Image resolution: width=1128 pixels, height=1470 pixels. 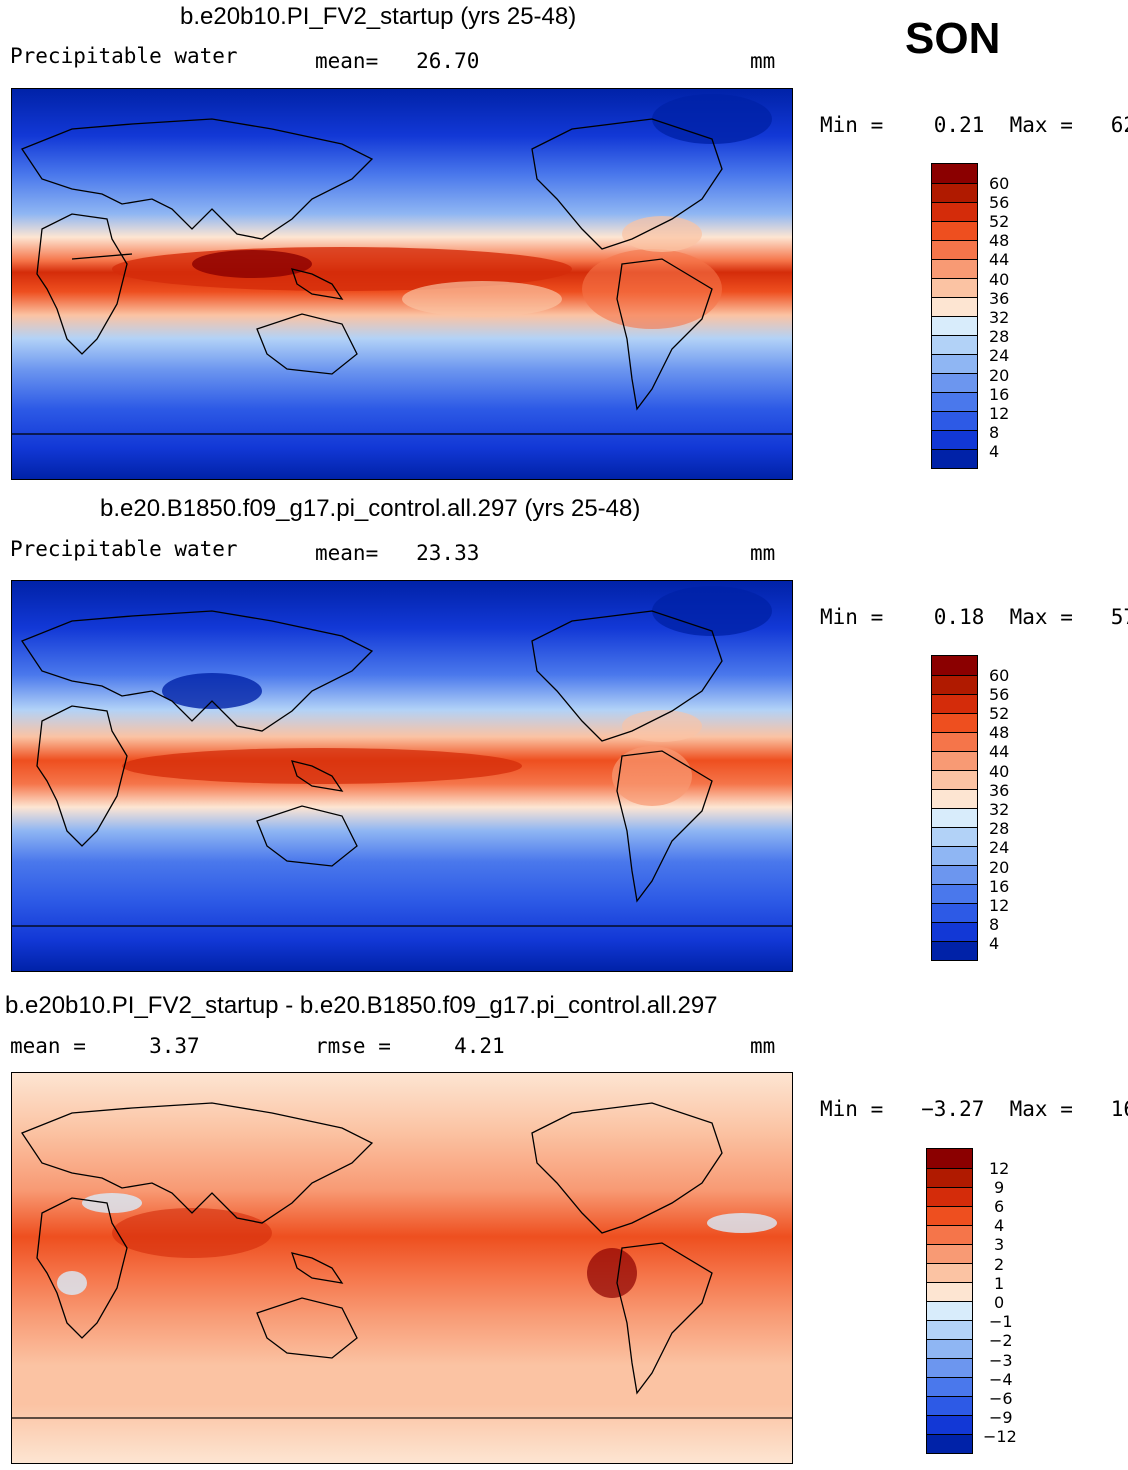 What do you see at coordinates (999, 867) in the screenshot?
I see `panel-2-colorbar-tick: 20` at bounding box center [999, 867].